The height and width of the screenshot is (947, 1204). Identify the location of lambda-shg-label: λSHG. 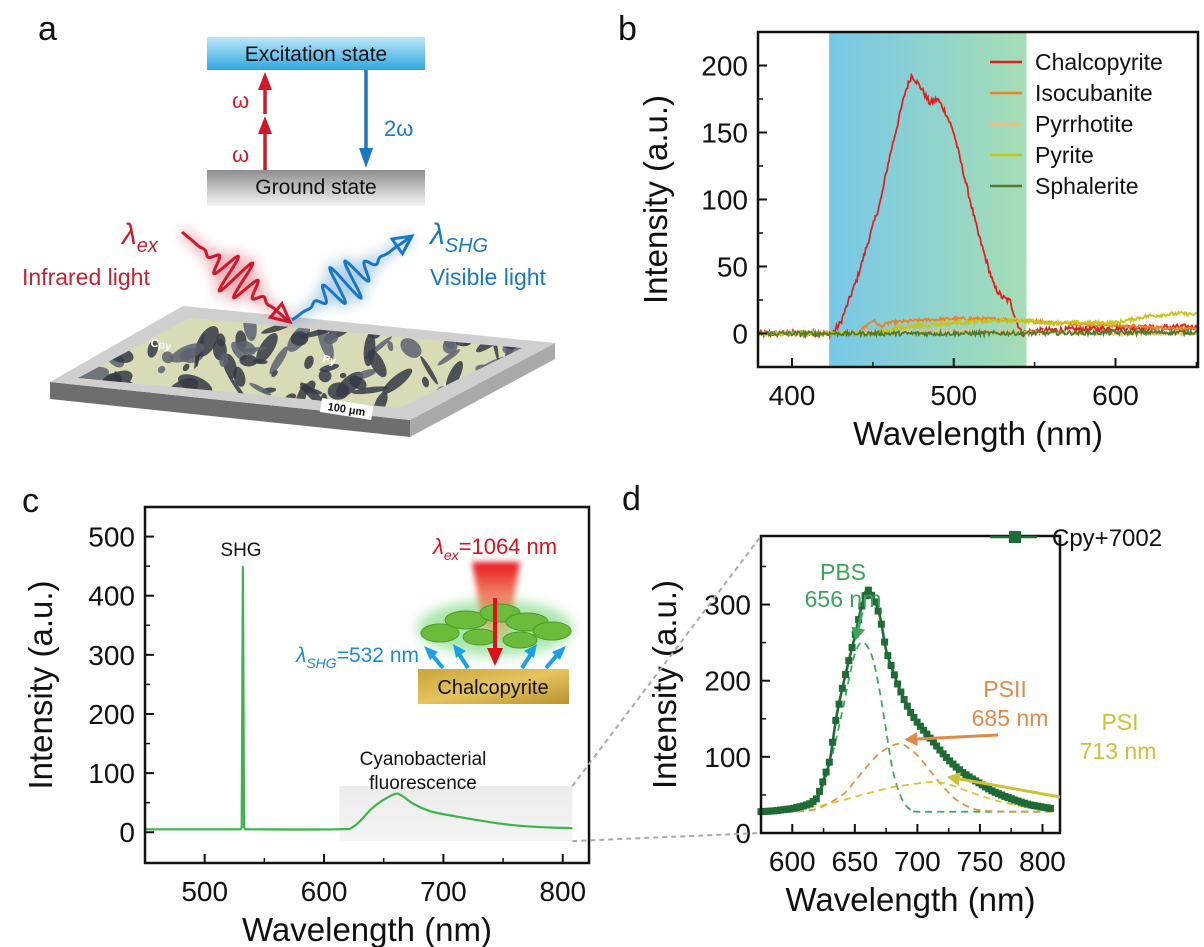
(458, 237).